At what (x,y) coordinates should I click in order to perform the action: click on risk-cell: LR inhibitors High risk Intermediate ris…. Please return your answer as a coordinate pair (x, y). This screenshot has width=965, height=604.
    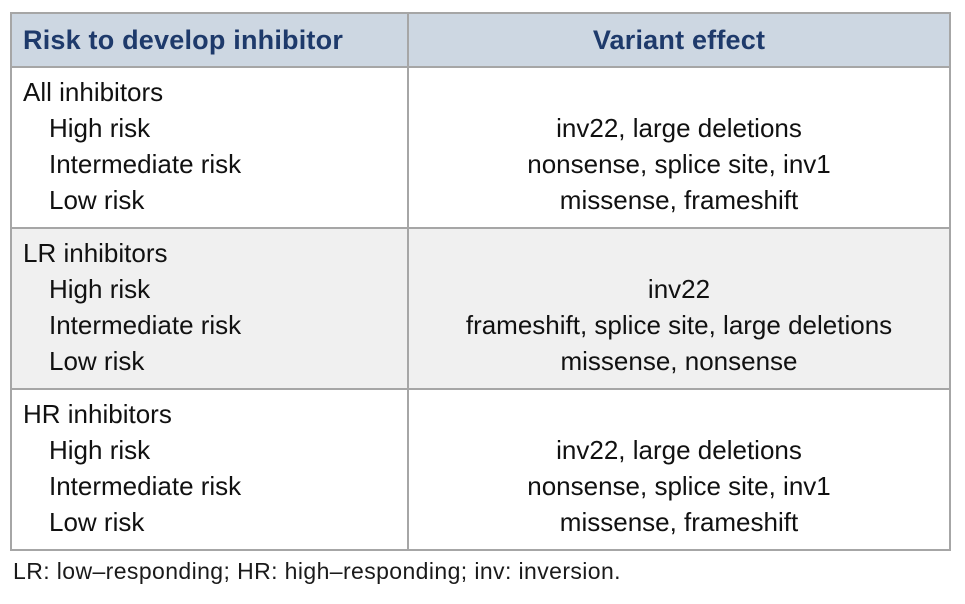
    Looking at the image, I should click on (209, 308).